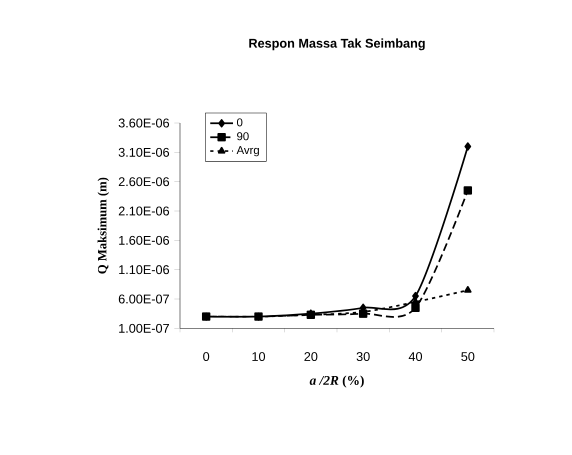 Image resolution: width=572 pixels, height=455 pixels. I want to click on y-tick-label: 6.00E-07, so click(143, 299).